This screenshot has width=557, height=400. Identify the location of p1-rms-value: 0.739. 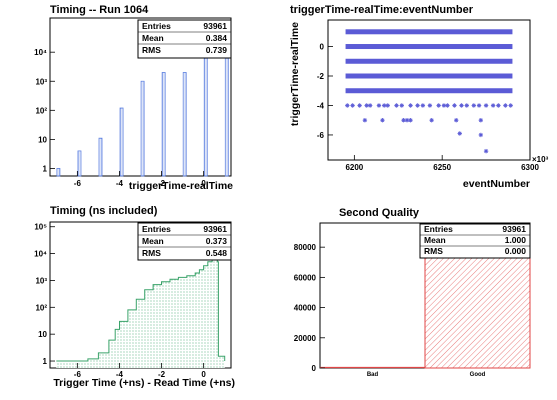
(217, 50).